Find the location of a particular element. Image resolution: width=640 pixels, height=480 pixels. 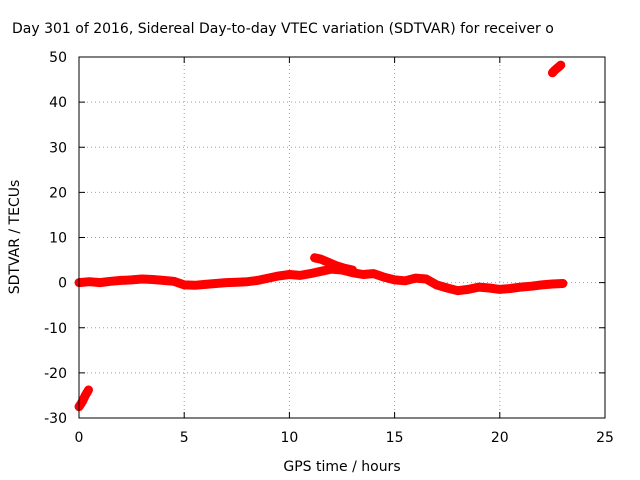

y-tick-label: 20 is located at coordinates (58, 193).